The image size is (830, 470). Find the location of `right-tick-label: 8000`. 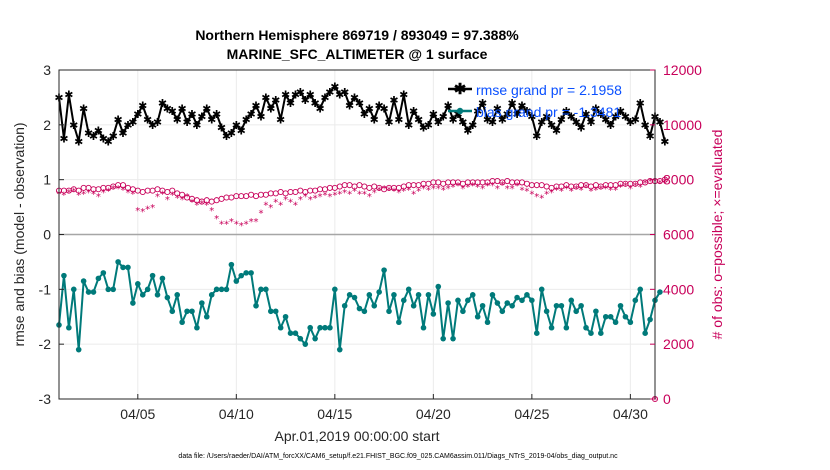

right-tick-label: 8000 is located at coordinates (678, 180).